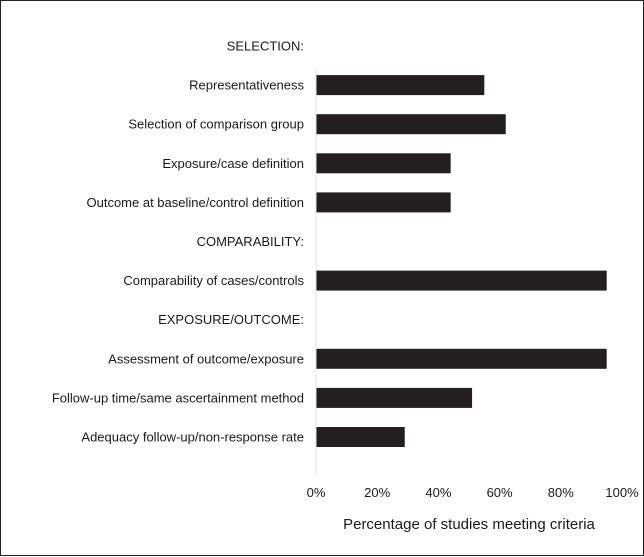 The width and height of the screenshot is (644, 557). What do you see at coordinates (250, 241) in the screenshot?
I see `category-label: COMPARABILITY:` at bounding box center [250, 241].